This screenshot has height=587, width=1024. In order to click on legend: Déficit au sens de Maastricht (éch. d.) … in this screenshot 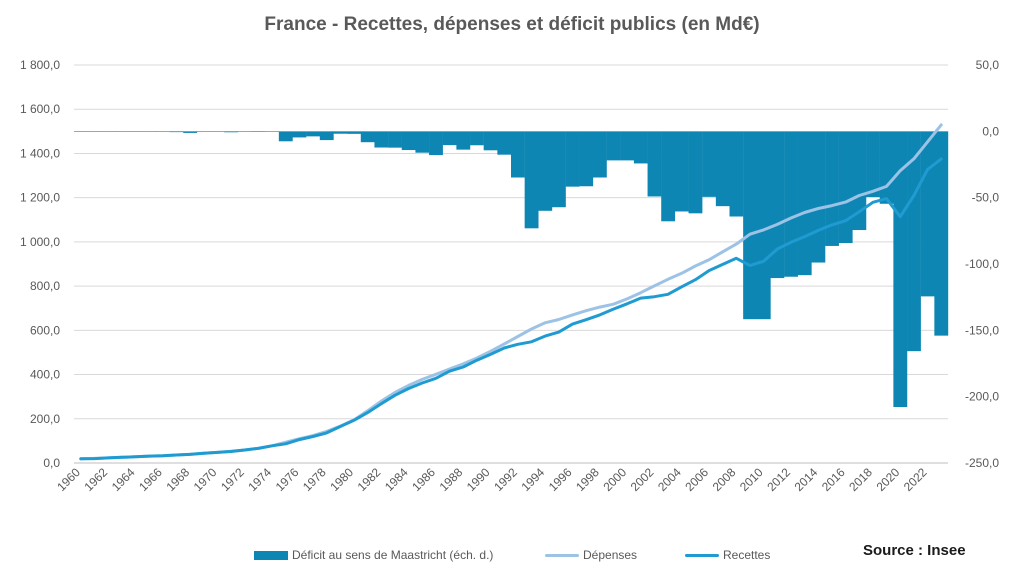, I will do `click(512, 558)`.